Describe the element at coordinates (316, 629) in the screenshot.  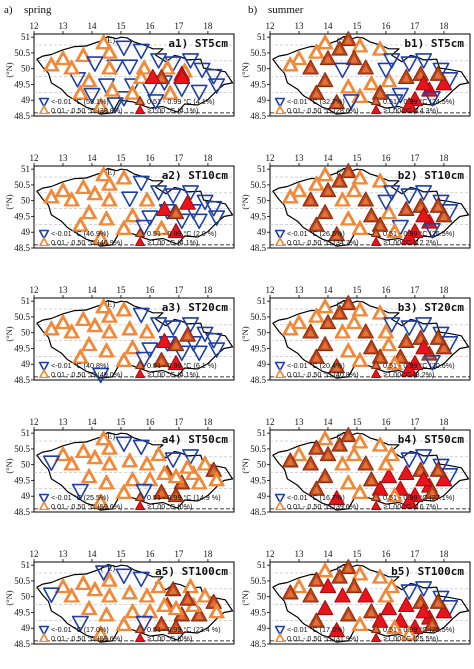
I see `legend-label-neg: <-0.01 °C (17.0%)` at that location.